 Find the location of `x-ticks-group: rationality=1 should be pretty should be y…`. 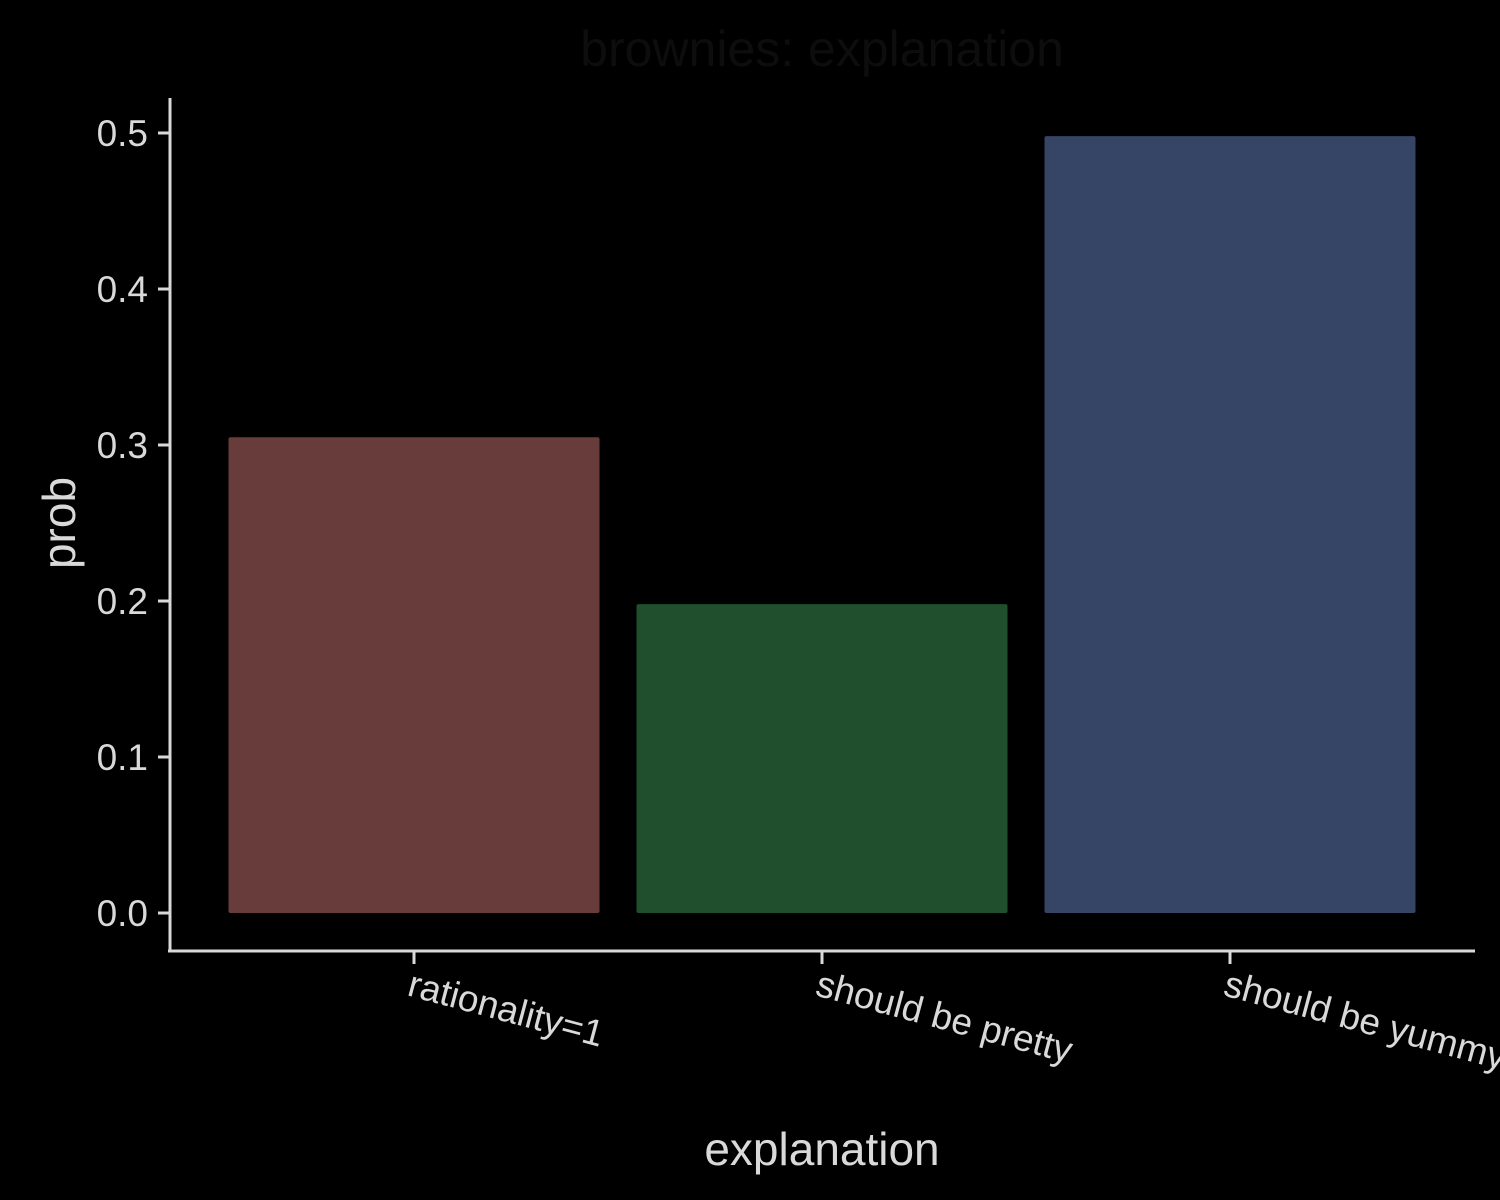

x-ticks-group: rationality=1 should be pretty should be y… is located at coordinates (952, 1014).